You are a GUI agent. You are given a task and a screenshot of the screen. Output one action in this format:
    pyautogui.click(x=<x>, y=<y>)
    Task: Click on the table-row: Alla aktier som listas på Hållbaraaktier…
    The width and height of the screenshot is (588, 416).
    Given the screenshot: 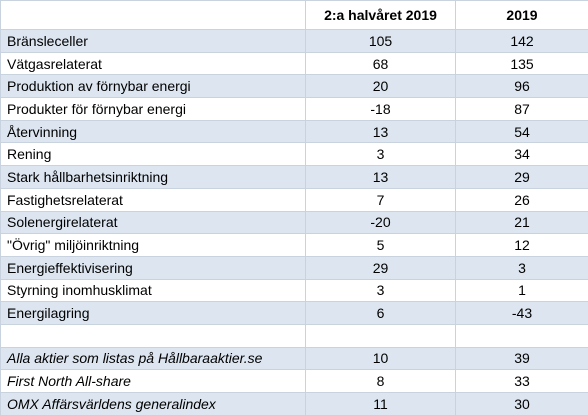 What is the action you would take?
    pyautogui.click(x=294, y=358)
    